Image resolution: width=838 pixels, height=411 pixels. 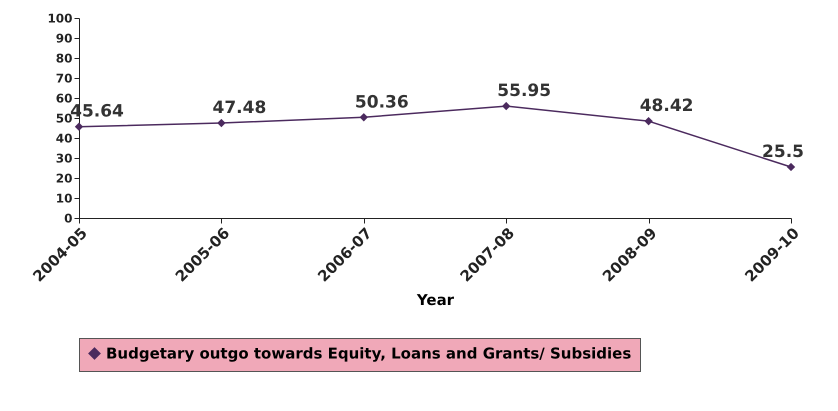 I want to click on y-tick-label: 60, so click(x=64, y=99).